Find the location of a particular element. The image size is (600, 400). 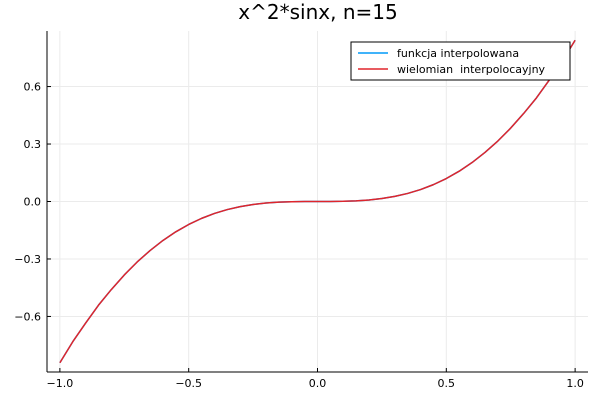

legend-box is located at coordinates (460, 61).